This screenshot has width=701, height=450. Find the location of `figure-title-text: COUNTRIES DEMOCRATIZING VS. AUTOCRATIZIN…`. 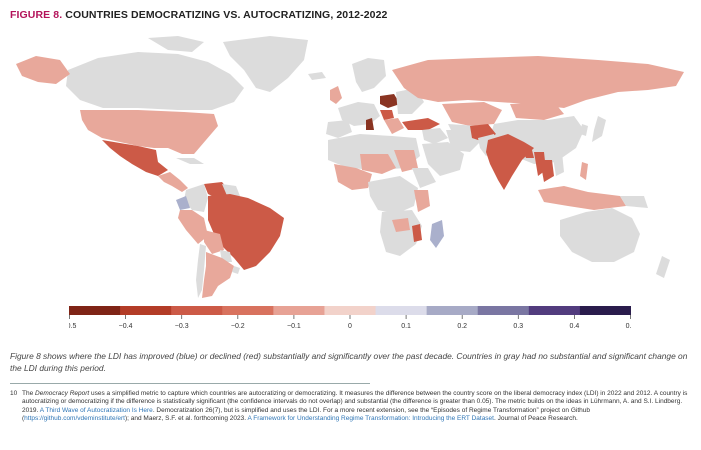

figure-title-text: COUNTRIES DEMOCRATIZING VS. AUTOCRATIZIN… is located at coordinates (226, 15).